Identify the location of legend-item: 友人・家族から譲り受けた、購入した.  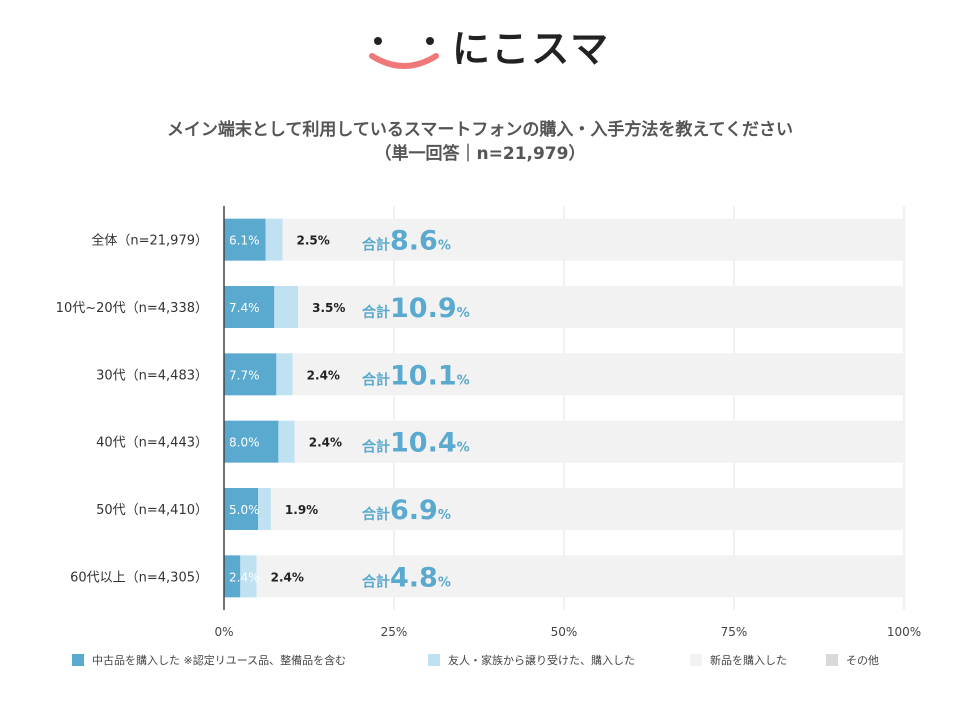
(531, 660).